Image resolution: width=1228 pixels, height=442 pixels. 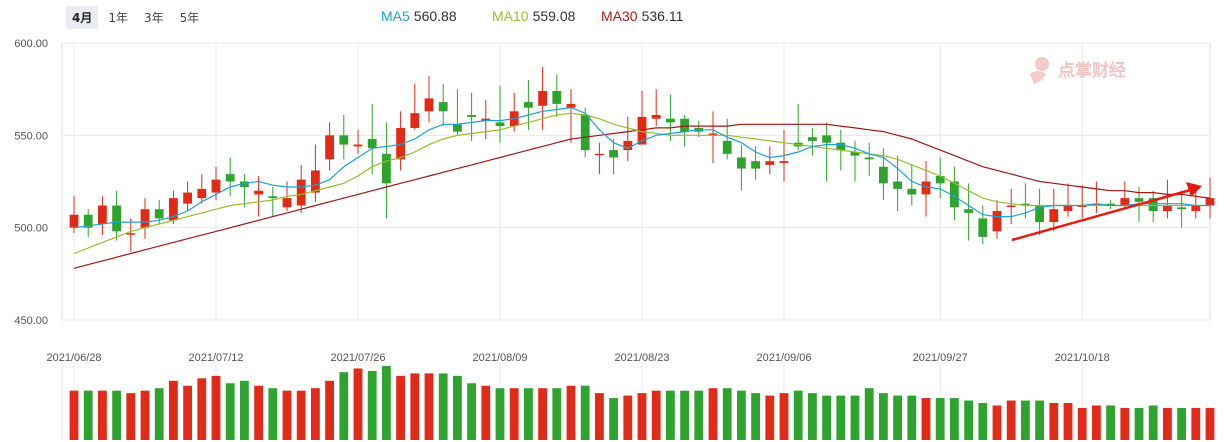 I want to click on ma5-legend: MA5 560.88, so click(x=419, y=16).